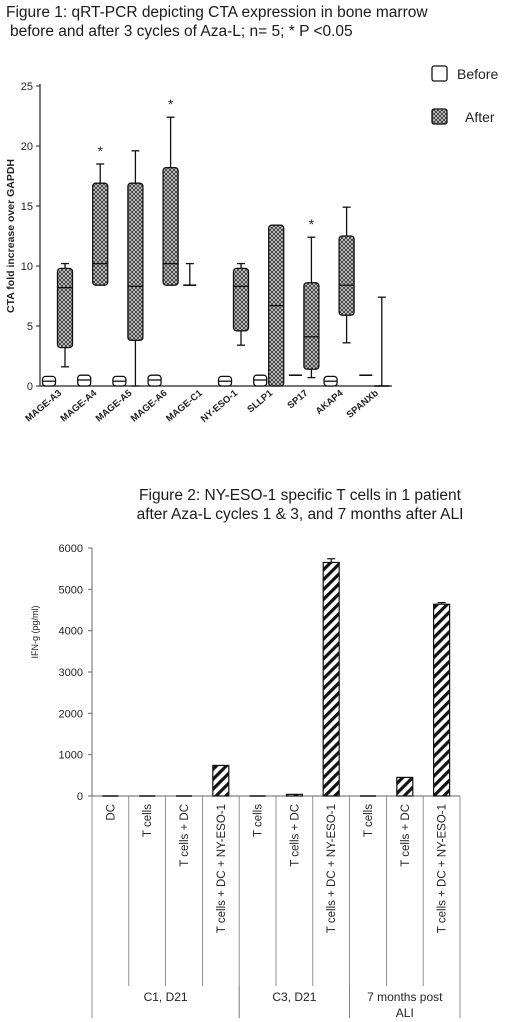 The image size is (520, 1022). I want to click on y-tick-label: 1000, so click(71, 756).